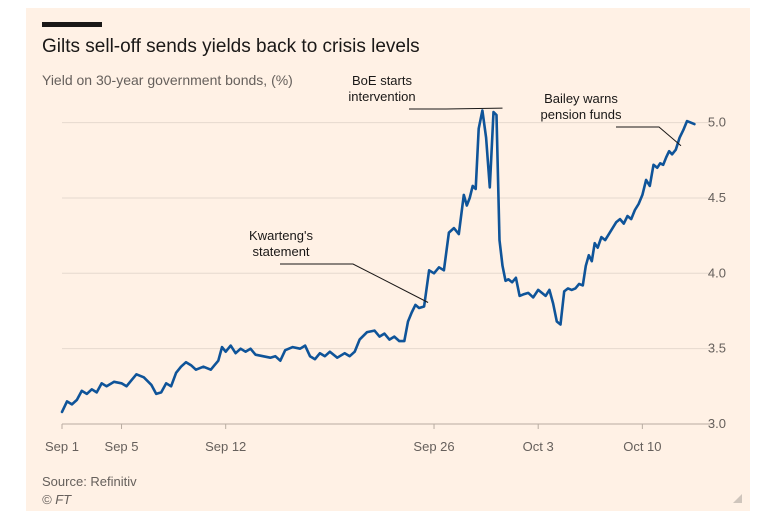 Image resolution: width=758 pixels, height=519 pixels. Describe the element at coordinates (62, 446) in the screenshot. I see `x-tick-label: Sep 1` at that location.